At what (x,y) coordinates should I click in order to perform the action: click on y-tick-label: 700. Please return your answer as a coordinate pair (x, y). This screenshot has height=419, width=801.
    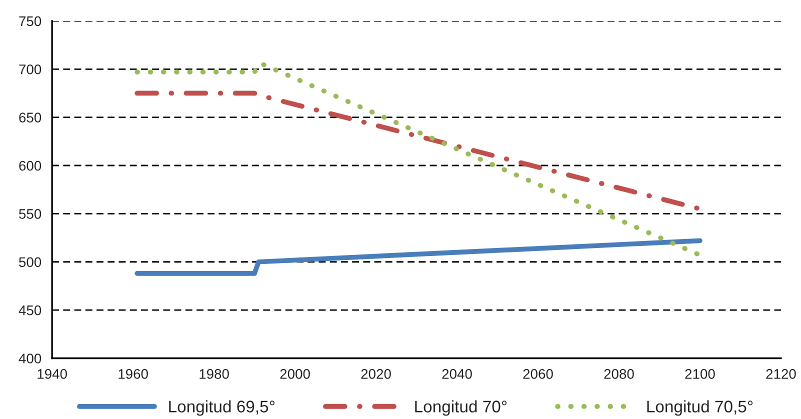
    Looking at the image, I should click on (30, 69).